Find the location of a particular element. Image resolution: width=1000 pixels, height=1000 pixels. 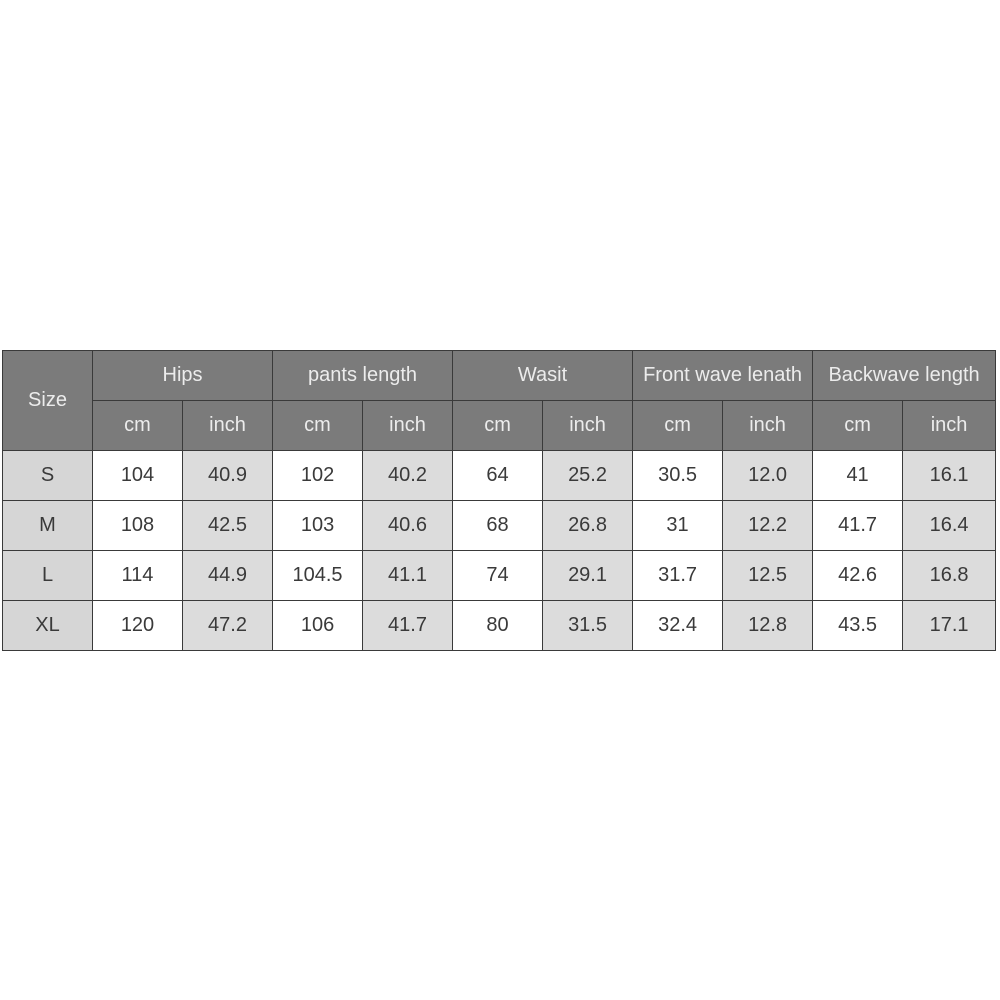

hips-header: Hips is located at coordinates (182, 375).